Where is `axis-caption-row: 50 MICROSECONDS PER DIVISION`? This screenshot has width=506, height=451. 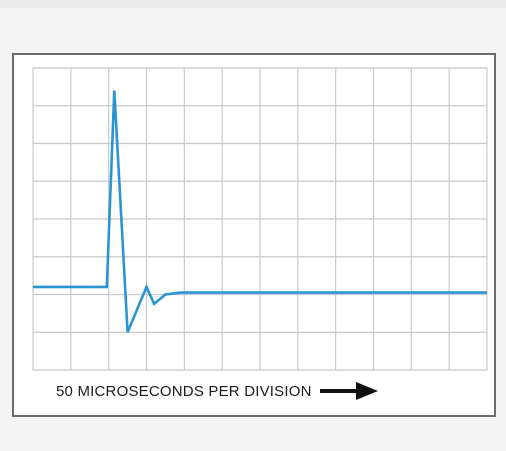
axis-caption-row: 50 MICROSECONDS PER DIVISION is located at coordinates (261, 391).